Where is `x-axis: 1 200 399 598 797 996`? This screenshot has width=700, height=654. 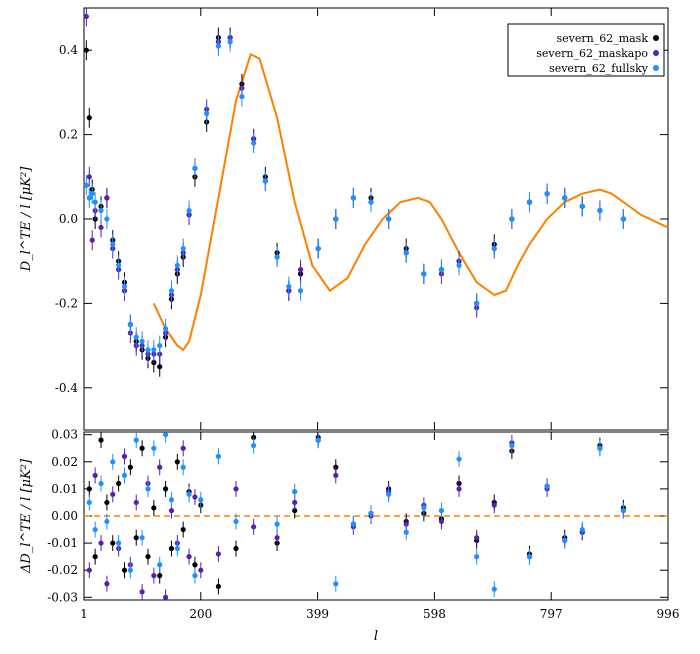 x-axis: 1 200 399 598 797 996 is located at coordinates (379, 614).